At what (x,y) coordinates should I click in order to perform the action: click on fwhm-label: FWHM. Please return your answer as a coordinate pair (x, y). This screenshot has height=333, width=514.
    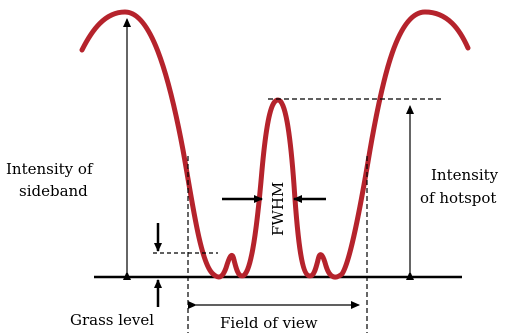
    Looking at the image, I should click on (278, 209).